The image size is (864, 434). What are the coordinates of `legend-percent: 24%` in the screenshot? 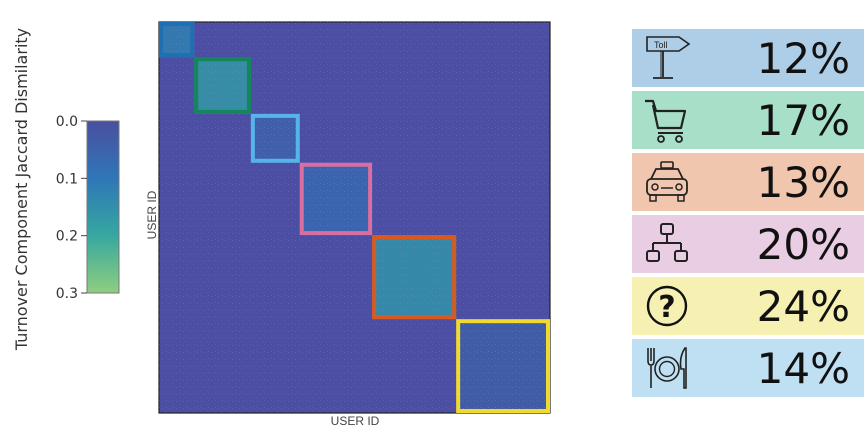 It's located at (803, 306).